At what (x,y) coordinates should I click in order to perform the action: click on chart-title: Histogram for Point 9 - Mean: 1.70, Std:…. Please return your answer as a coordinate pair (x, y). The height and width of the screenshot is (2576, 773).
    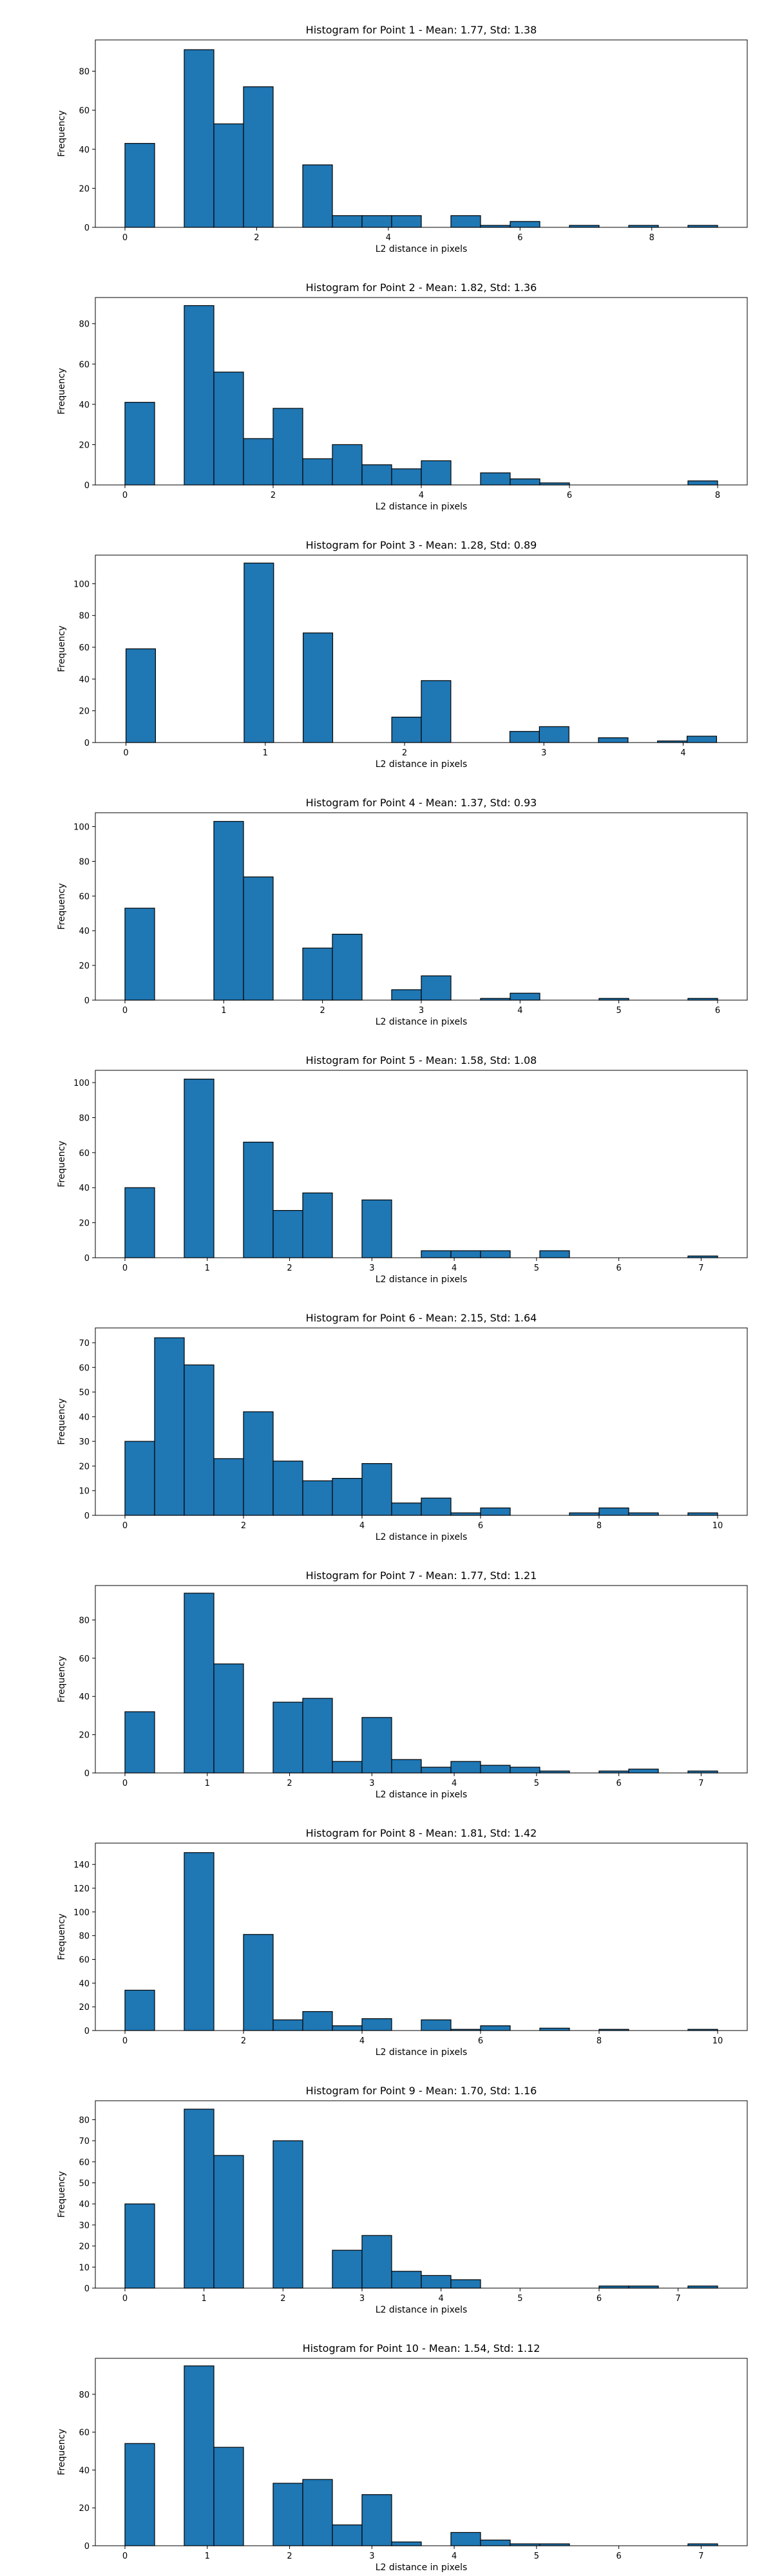
    Looking at the image, I should click on (421, 2091).